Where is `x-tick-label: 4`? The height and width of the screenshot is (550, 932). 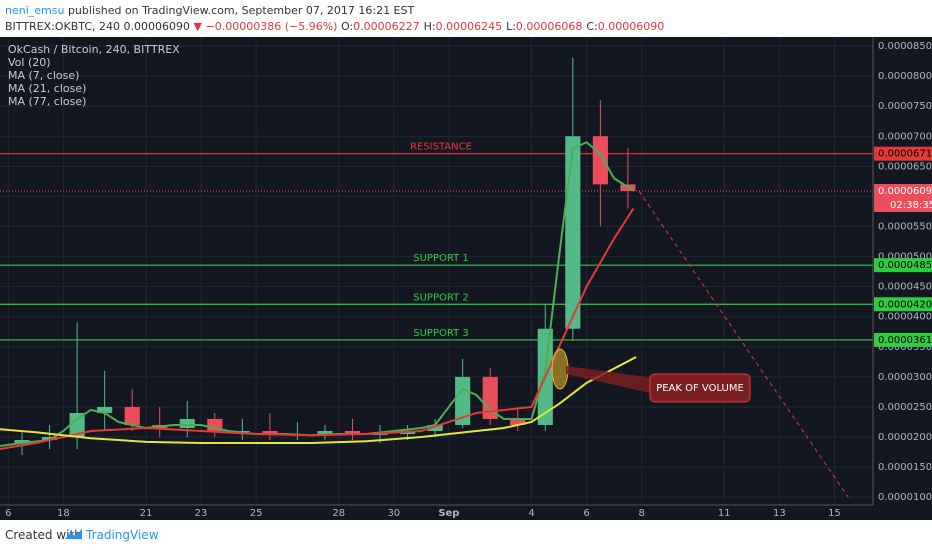
x-tick-label: 4 is located at coordinates (531, 513).